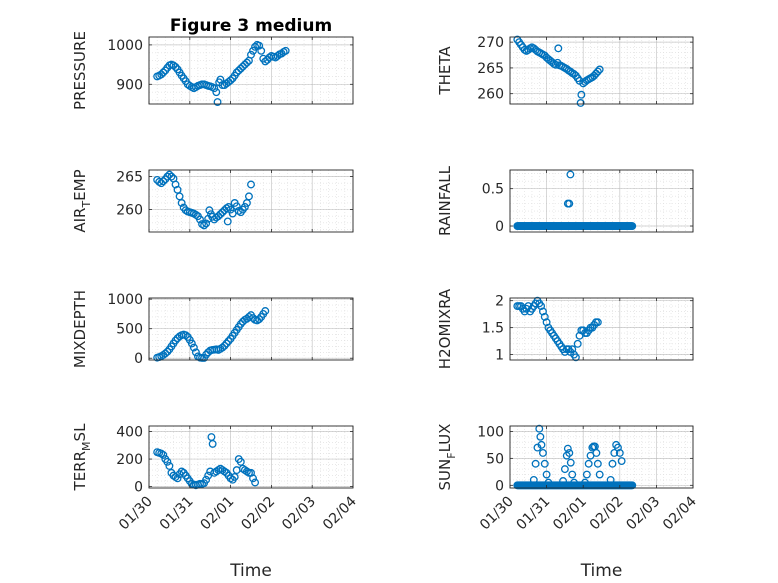  Describe the element at coordinates (445, 200) in the screenshot. I see `y-axis-label-main: RAINFALL` at that location.